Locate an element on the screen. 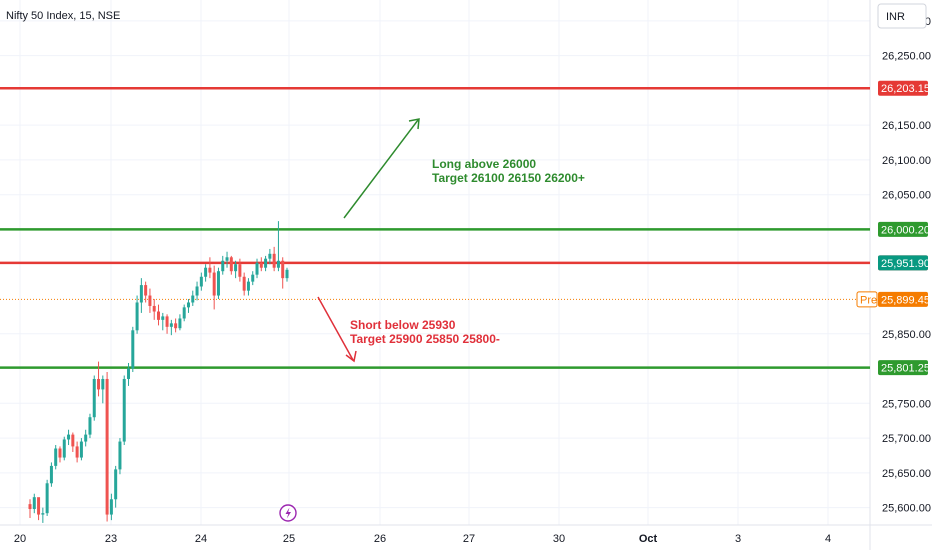 This screenshot has height=550, width=932. x-tick-label: Oct is located at coordinates (648, 539).